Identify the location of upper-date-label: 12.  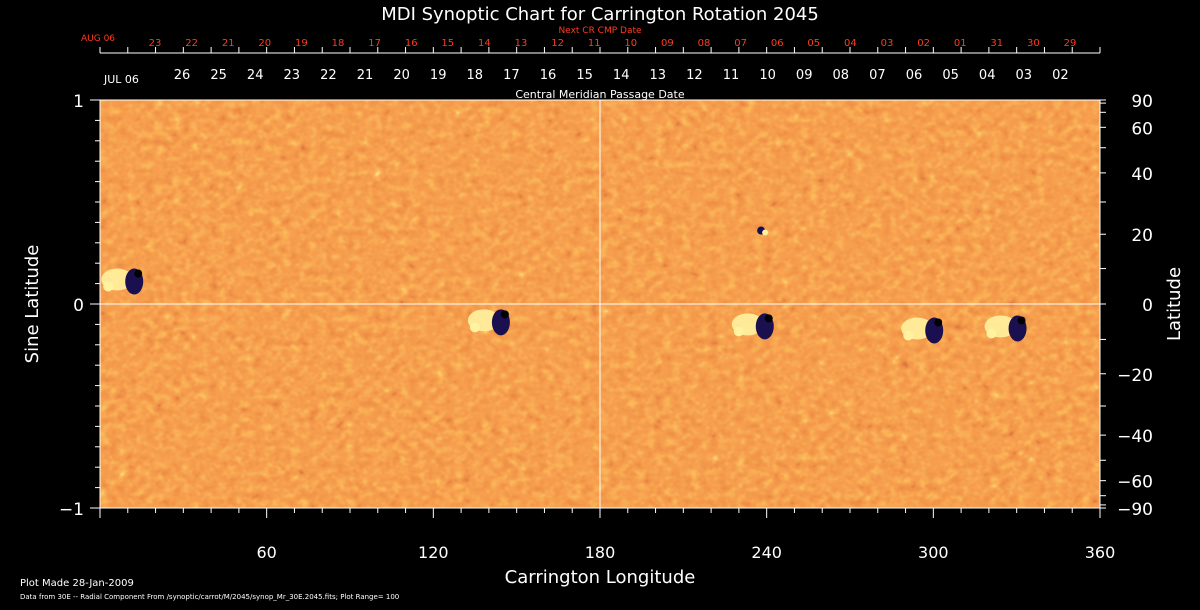
(557, 43).